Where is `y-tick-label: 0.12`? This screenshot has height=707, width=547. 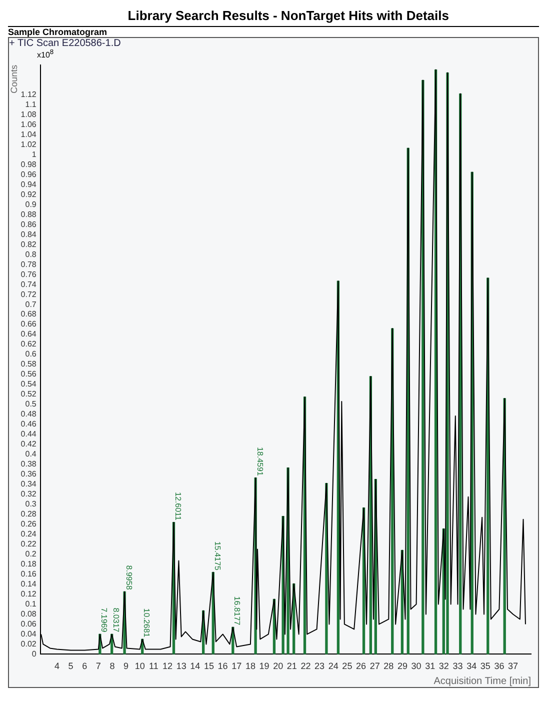 y-tick-label: 0.12 is located at coordinates (28, 593).